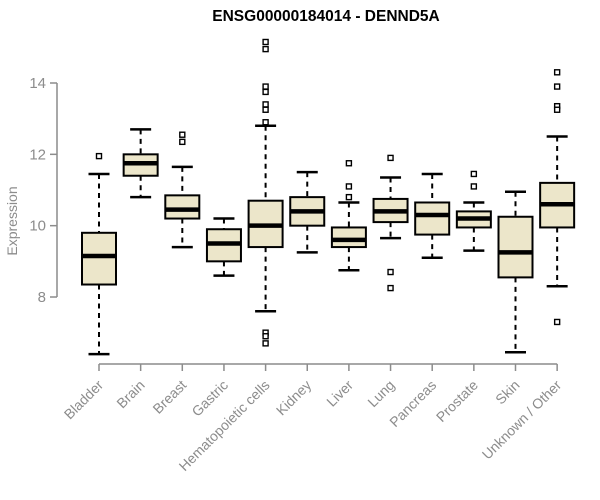 The image size is (600, 500). Describe the element at coordinates (37, 154) in the screenshot. I see `y-tick-label: 12` at that location.